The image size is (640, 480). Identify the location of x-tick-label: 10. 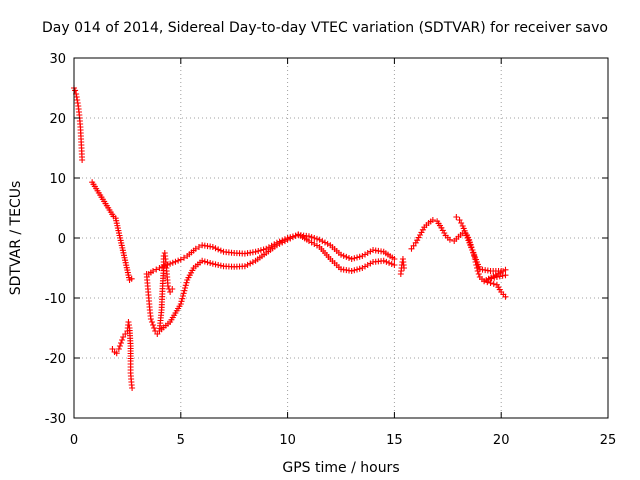
(287, 440).